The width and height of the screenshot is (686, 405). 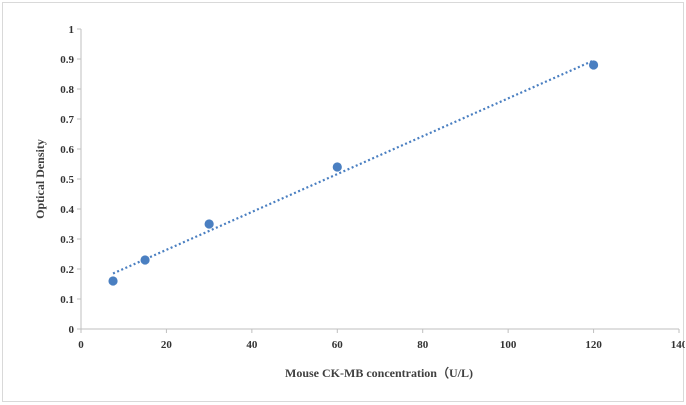 What do you see at coordinates (67, 300) in the screenshot?
I see `y-tick-label: 0.1` at bounding box center [67, 300].